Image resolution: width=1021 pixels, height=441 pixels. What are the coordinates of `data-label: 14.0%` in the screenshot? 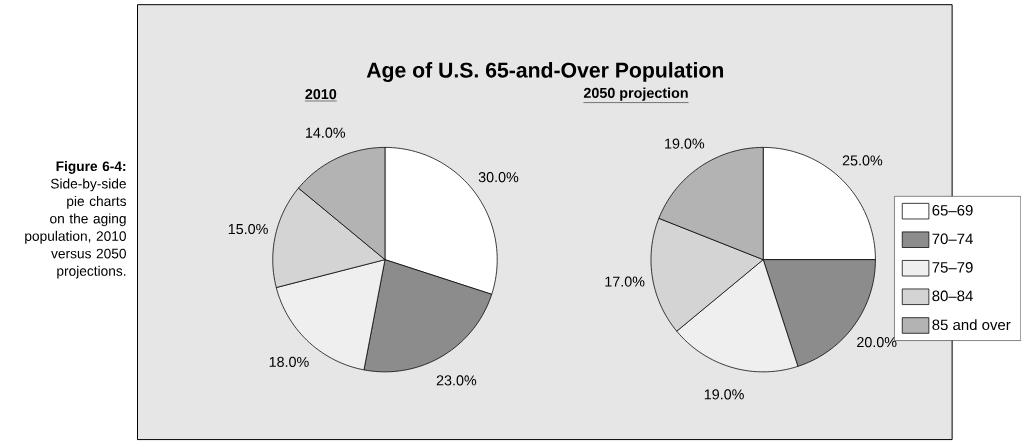 It's located at (326, 132).